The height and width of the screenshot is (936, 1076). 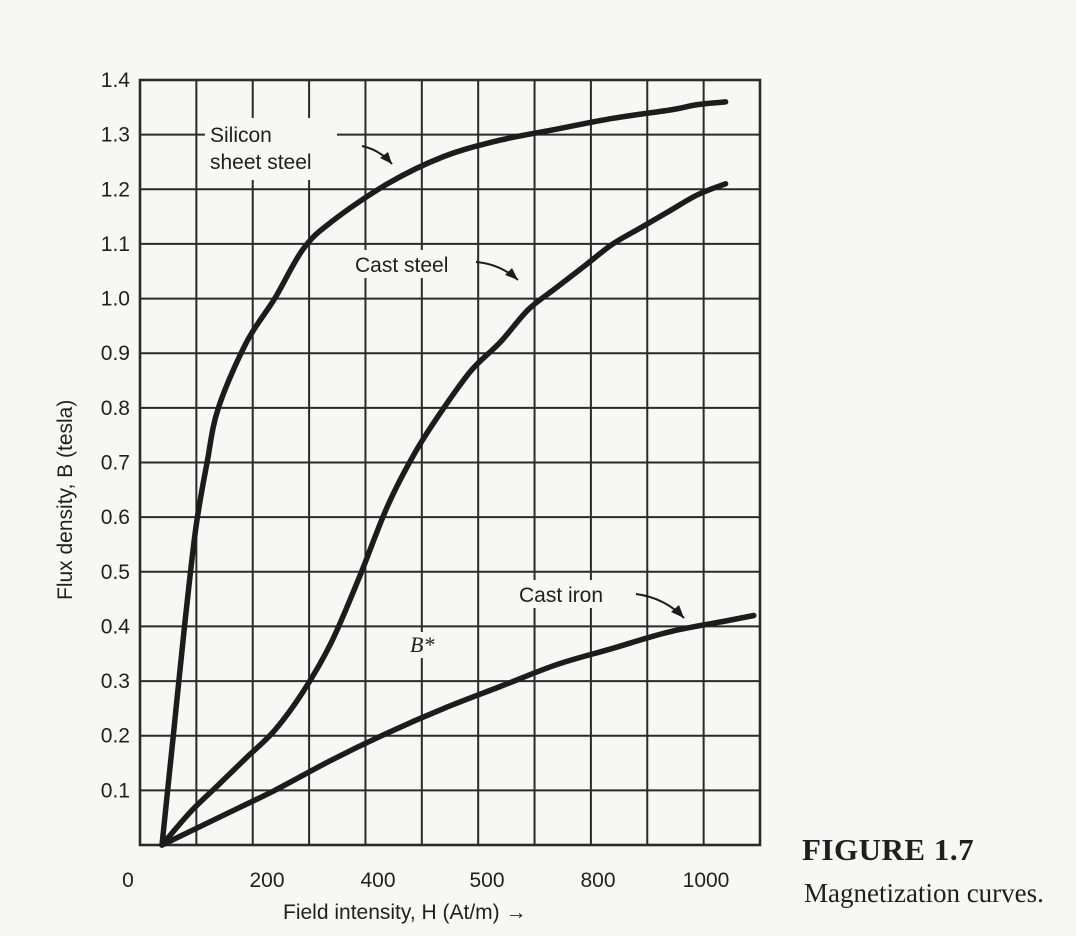 I want to click on y-tick-label: 0.5, so click(x=115, y=572).